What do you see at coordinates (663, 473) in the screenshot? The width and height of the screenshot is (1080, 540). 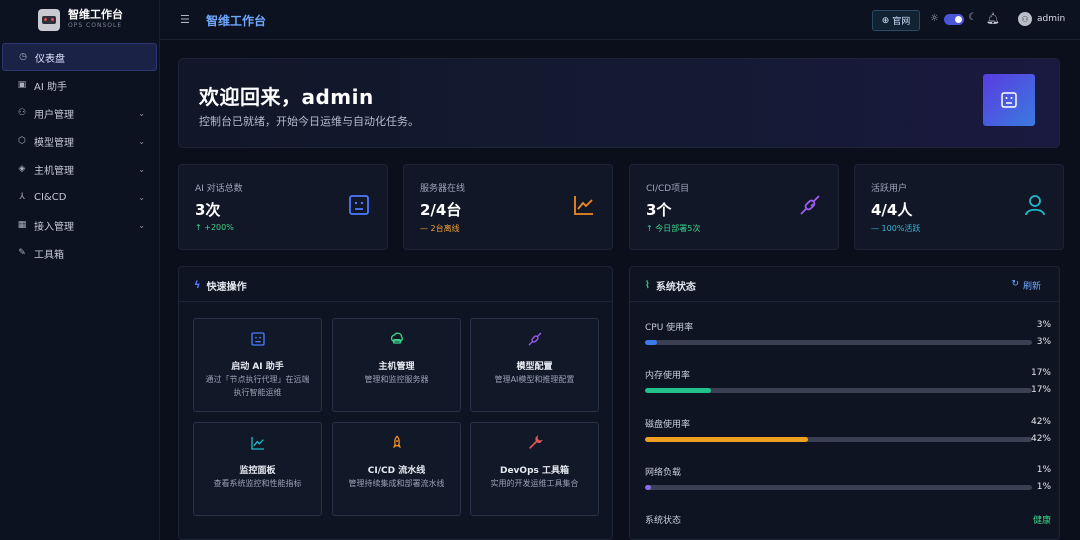 I see `metric-name: 网络负载` at bounding box center [663, 473].